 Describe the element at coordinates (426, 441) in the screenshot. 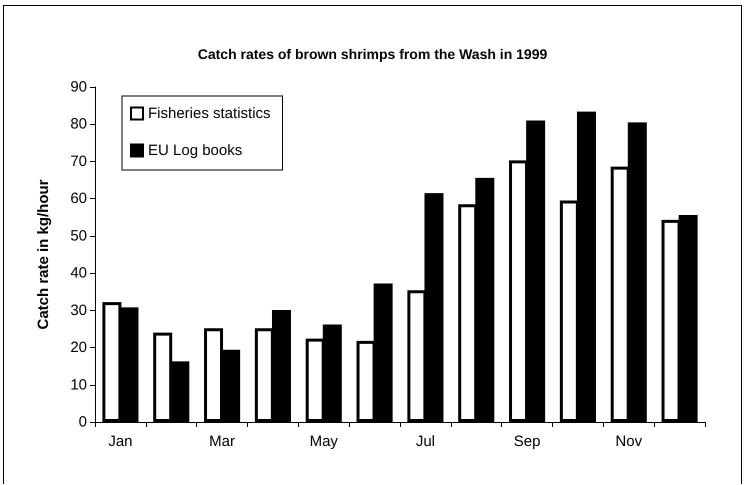

I see `x-tick-label: Jul` at that location.